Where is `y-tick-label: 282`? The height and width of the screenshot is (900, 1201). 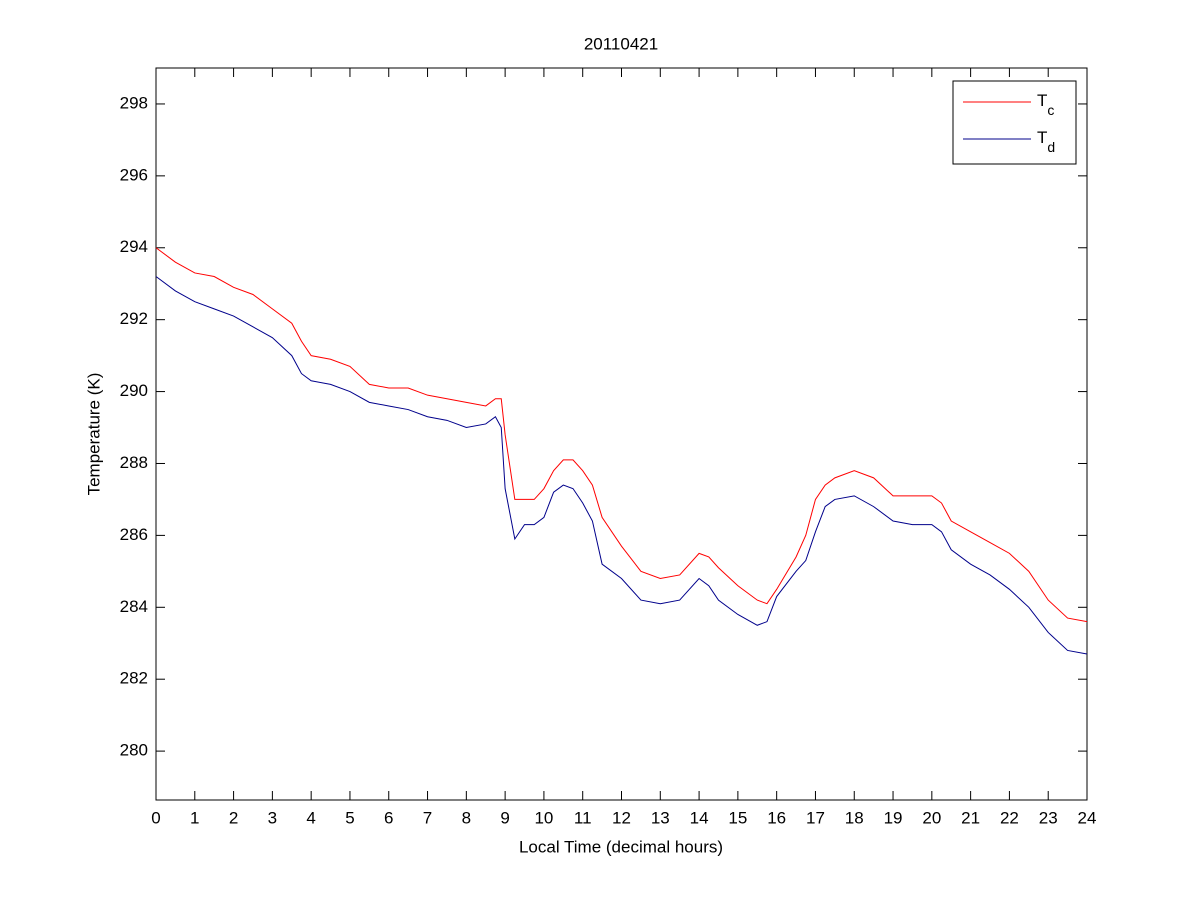 y-tick-label: 282 is located at coordinates (134, 678).